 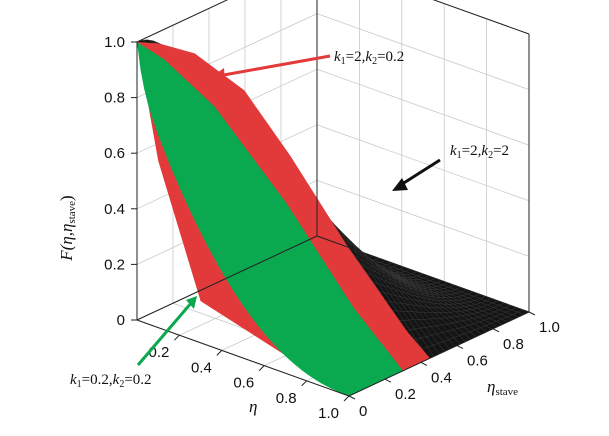 What do you see at coordinates (72, 212) in the screenshot?
I see `z-axis-label-sub: stave` at bounding box center [72, 212].